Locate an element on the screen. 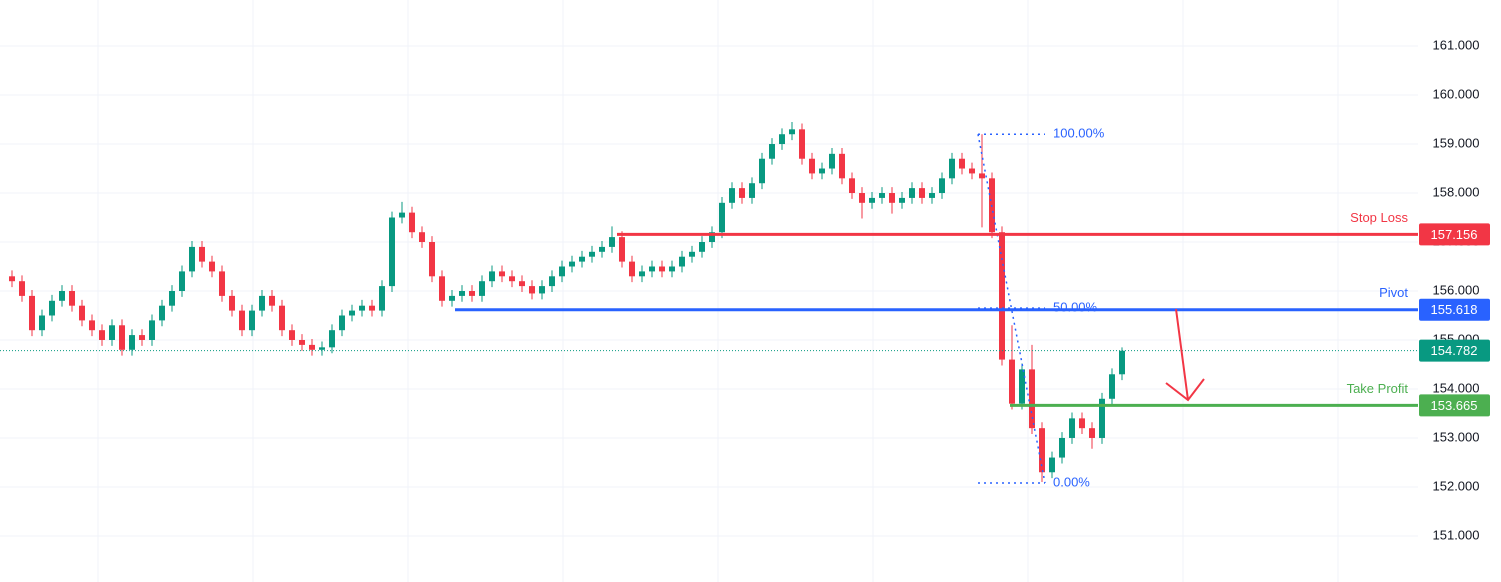  fib-trend is located at coordinates (1011, 309).